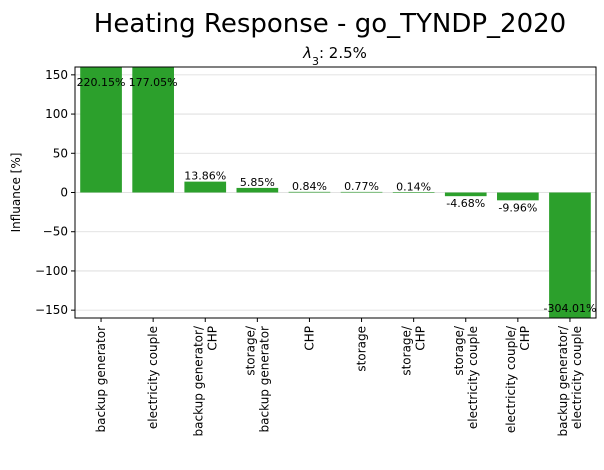 The width and height of the screenshot is (604, 470). Describe the element at coordinates (569, 308) in the screenshot. I see `bar-value-label: -304.01%` at that location.